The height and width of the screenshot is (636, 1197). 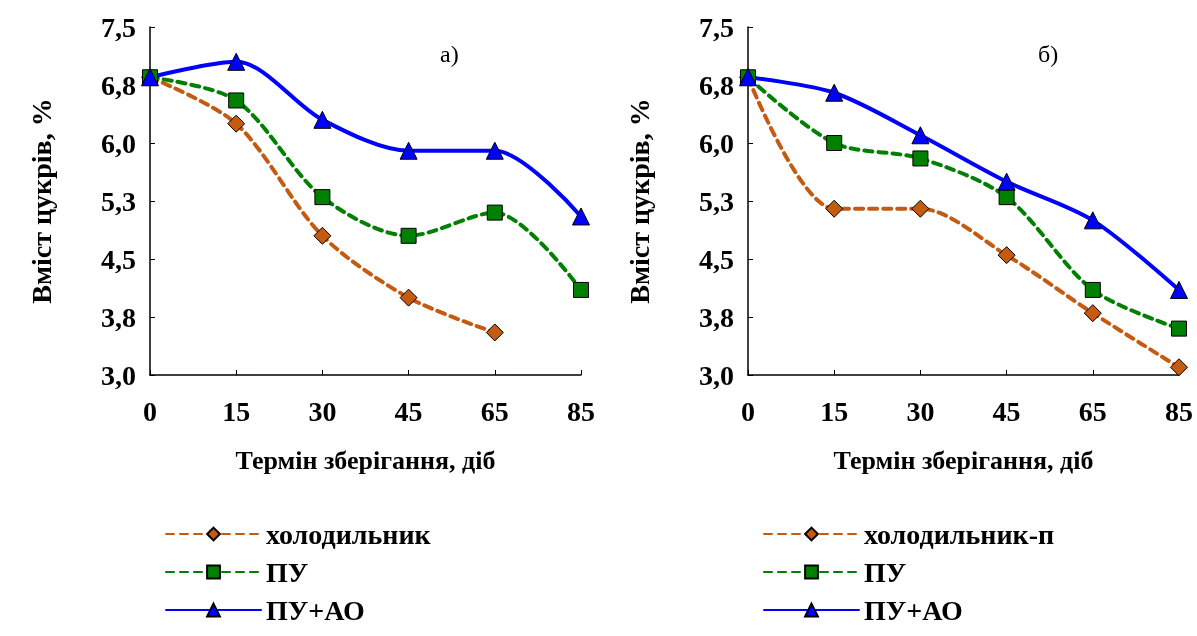 What do you see at coordinates (959, 534) in the screenshot?
I see `legend-label: холодильник-п` at bounding box center [959, 534].